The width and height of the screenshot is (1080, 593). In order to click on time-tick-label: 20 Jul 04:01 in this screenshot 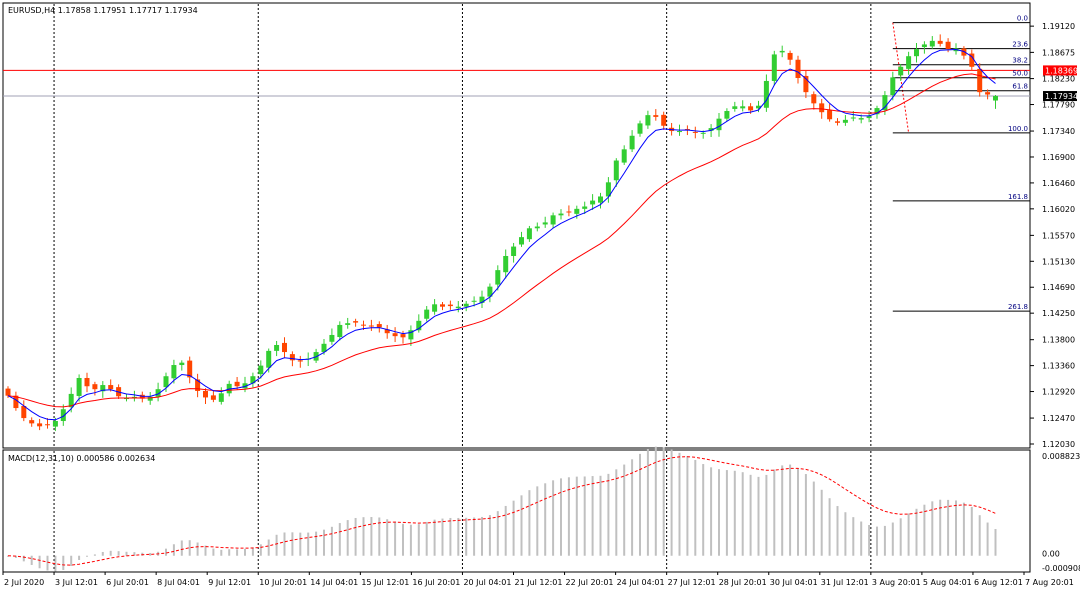, I will do `click(487, 582)`.